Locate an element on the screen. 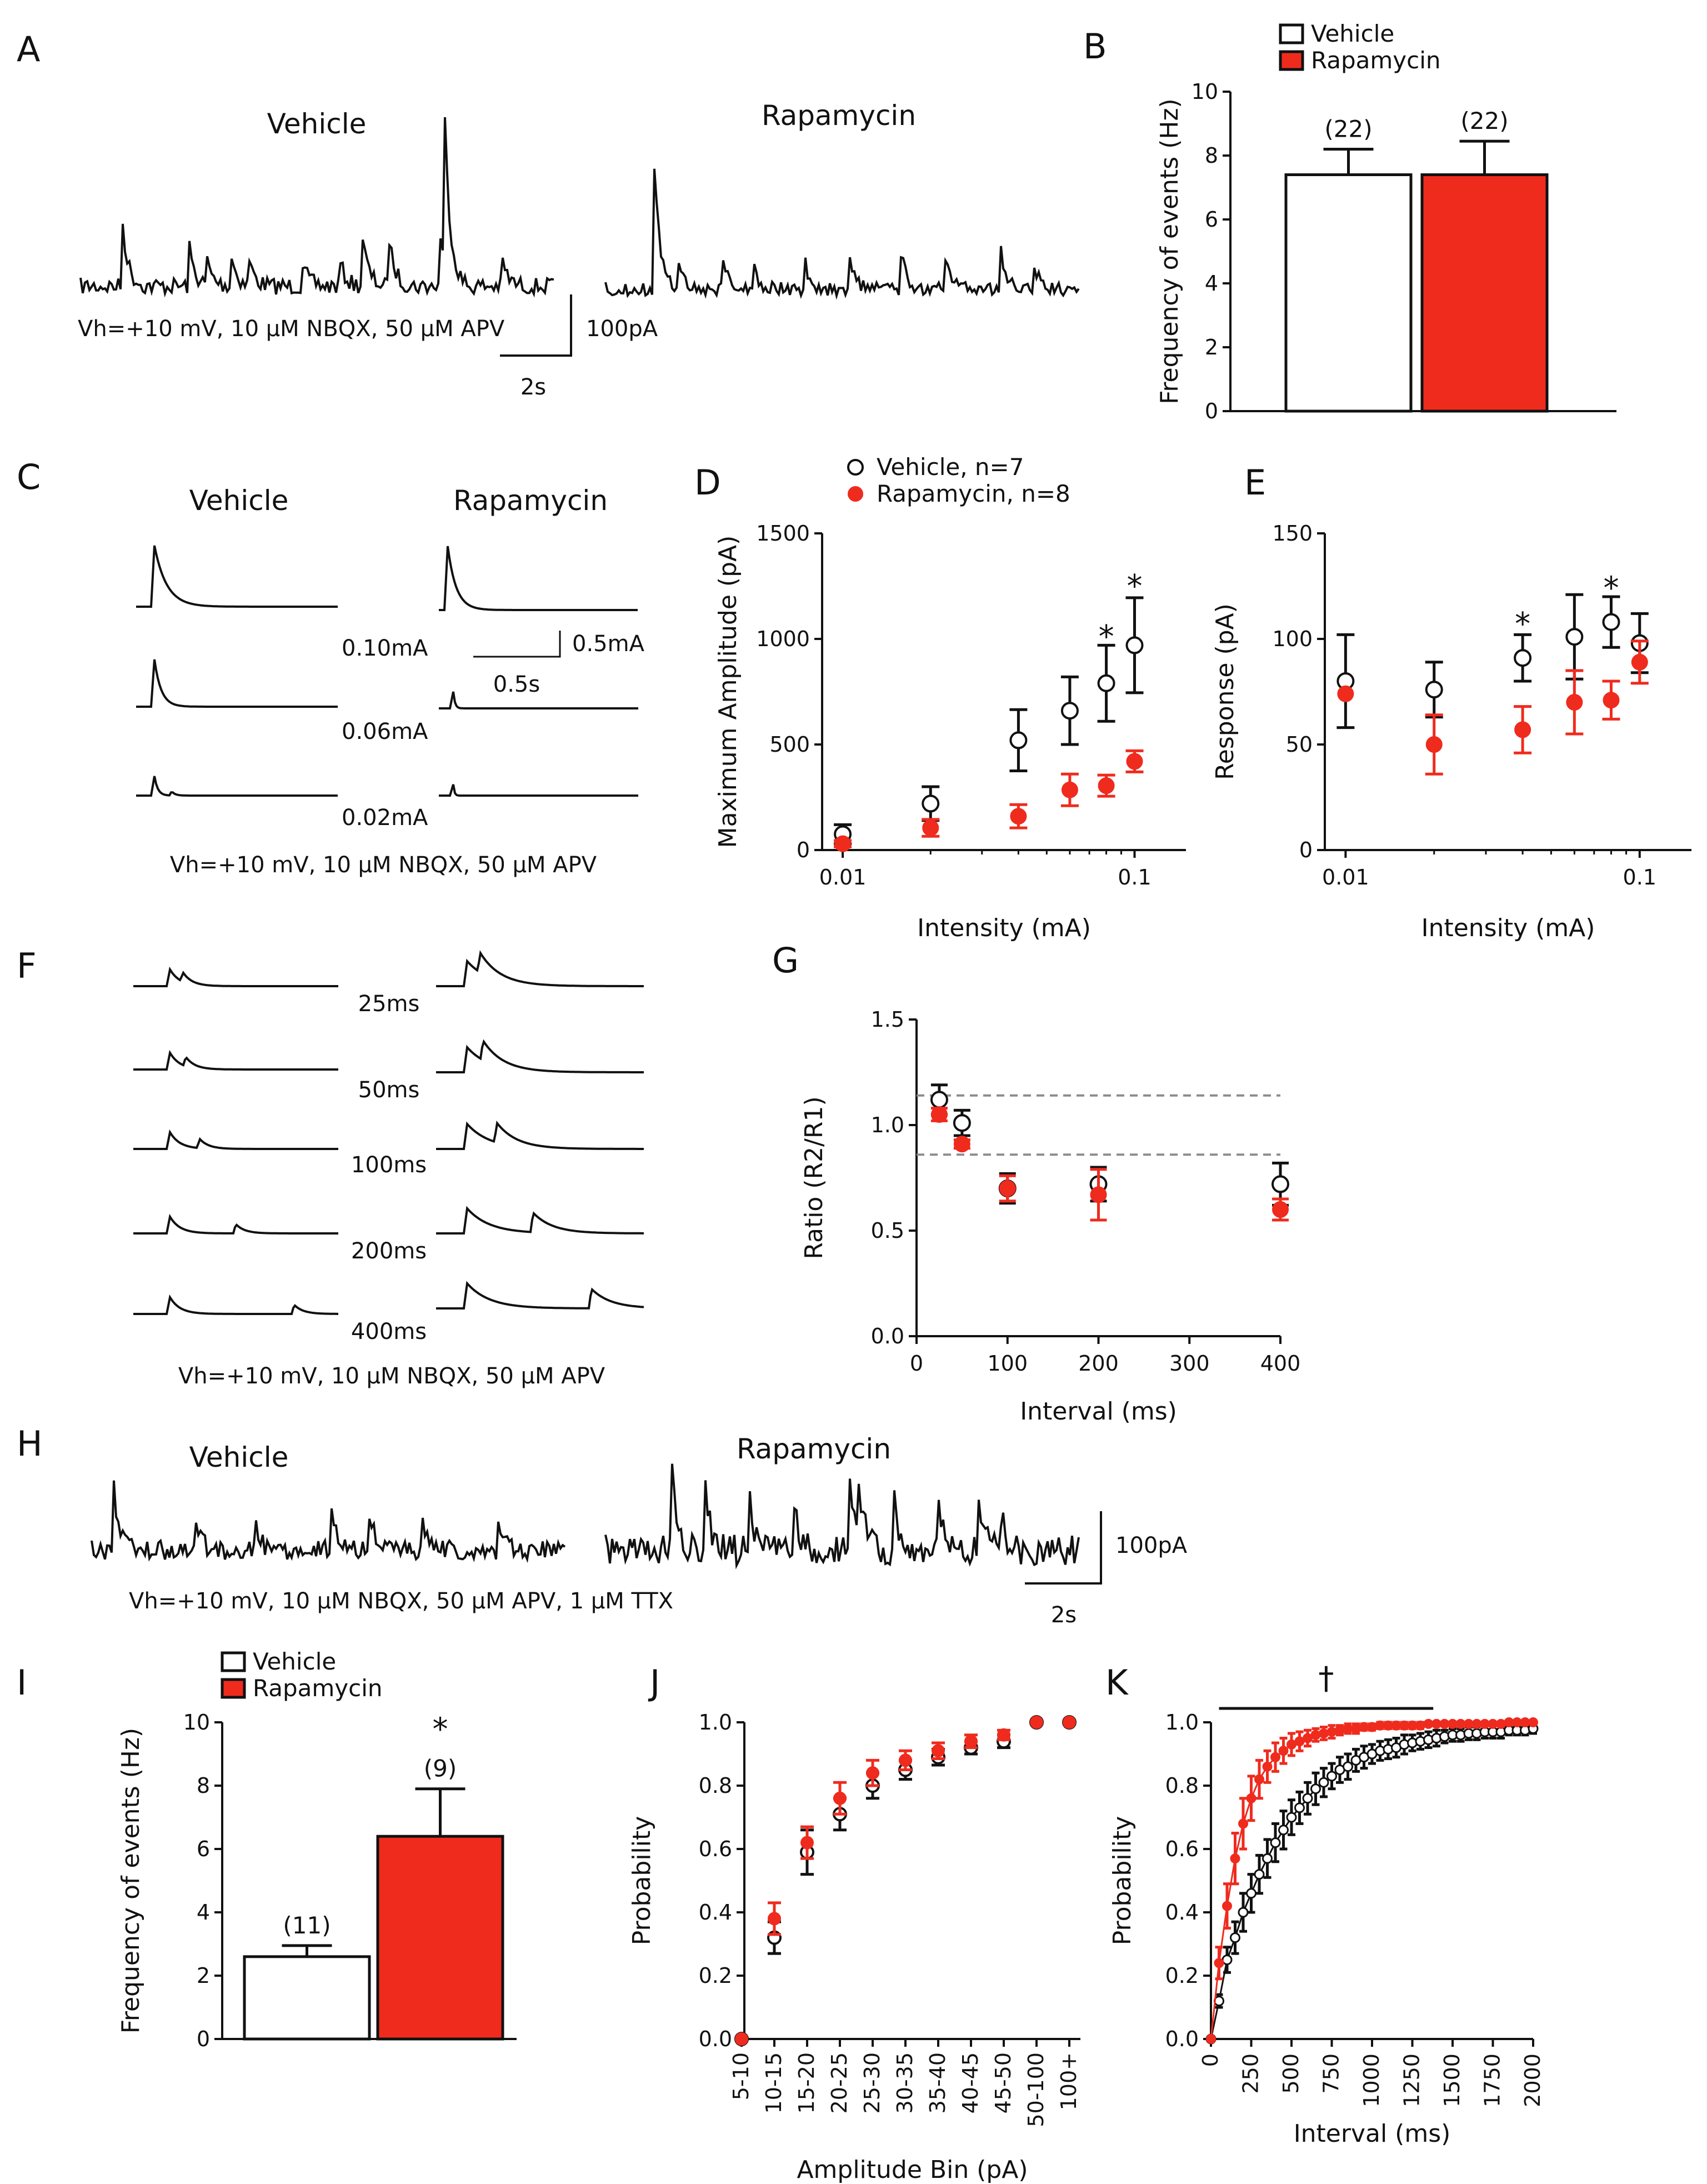  y-tick-label: 100 is located at coordinates (1292, 639).